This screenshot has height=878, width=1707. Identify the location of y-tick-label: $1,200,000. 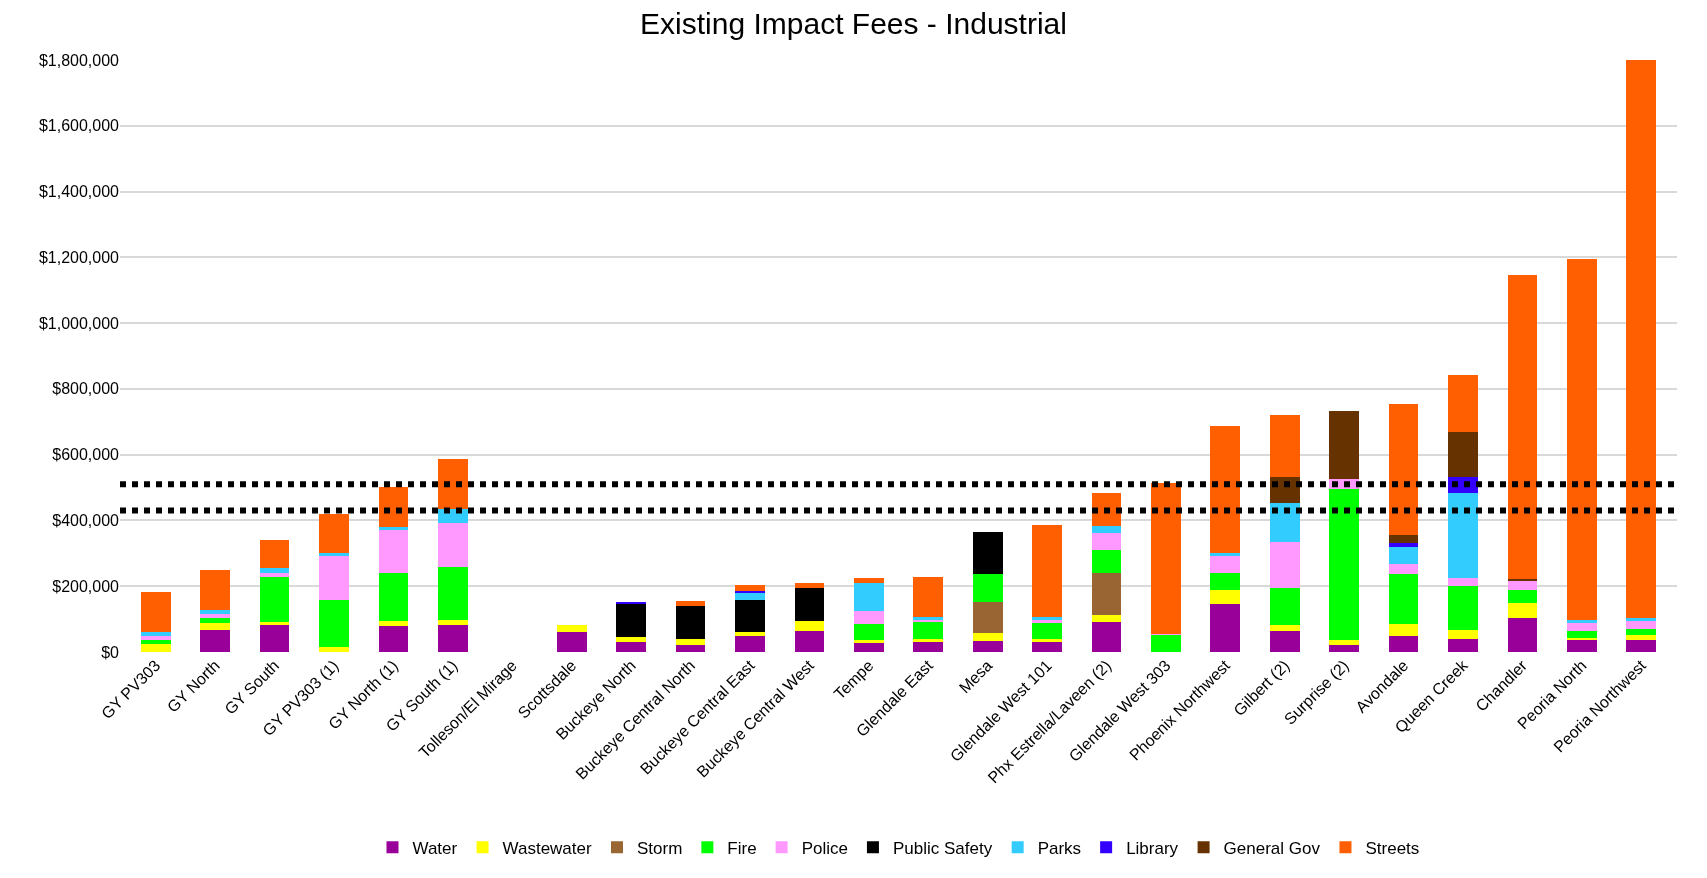
(79, 257).